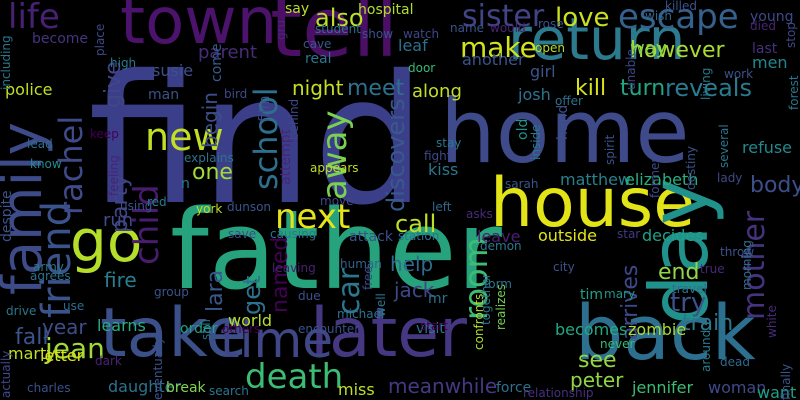  Describe the element at coordinates (334, 168) in the screenshot. I see `word-appears: appears` at that location.